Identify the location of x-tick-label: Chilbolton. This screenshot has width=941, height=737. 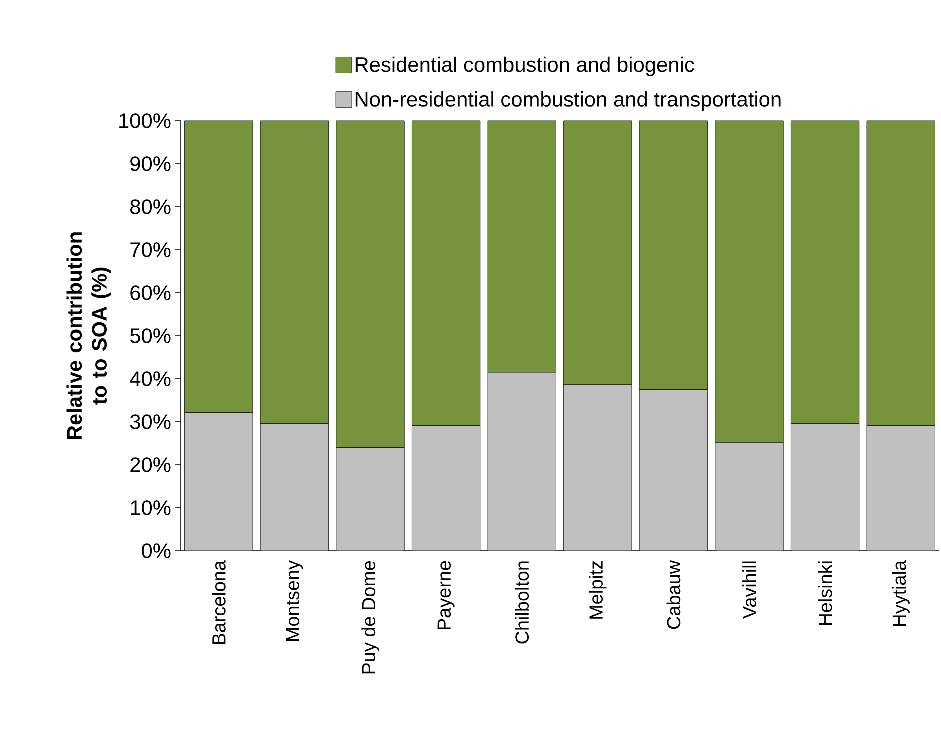
(522, 603).